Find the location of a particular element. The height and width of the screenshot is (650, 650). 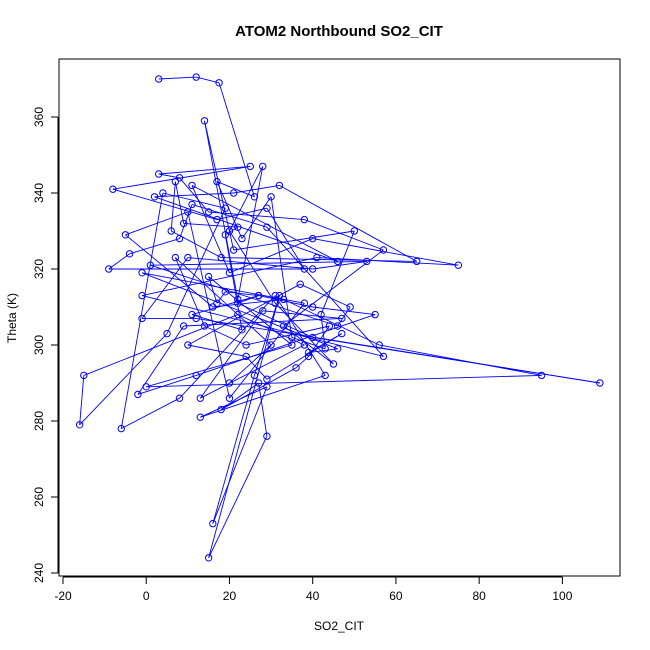

chart-title: ATOM2 Northbound SO2_CIT is located at coordinates (339, 31).